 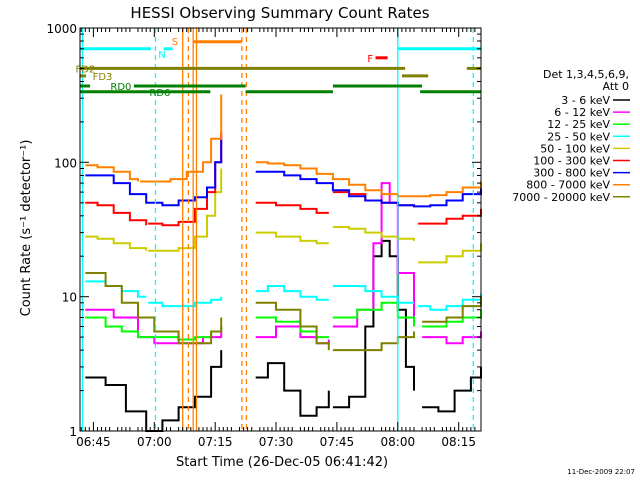 What do you see at coordinates (370, 59) in the screenshot?
I see `flag-label-2: F` at bounding box center [370, 59].